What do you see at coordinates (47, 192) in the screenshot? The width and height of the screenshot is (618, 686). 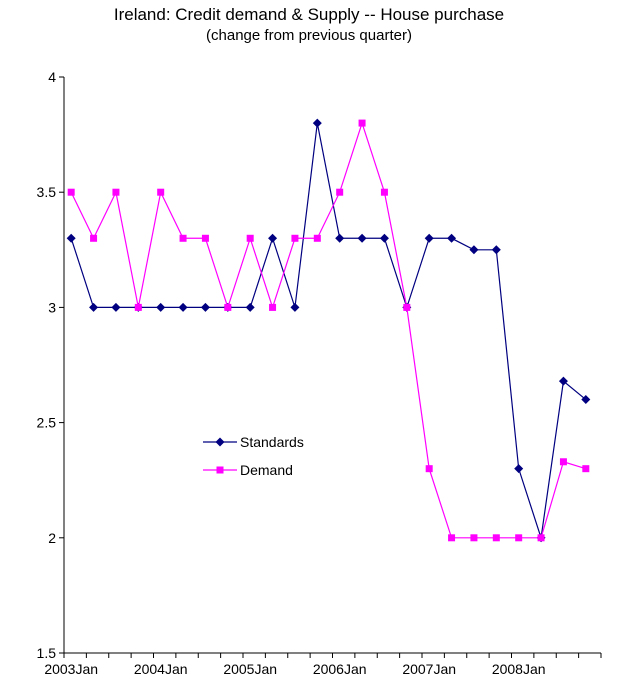 I see `y-tick-label: 3.5` at bounding box center [47, 192].